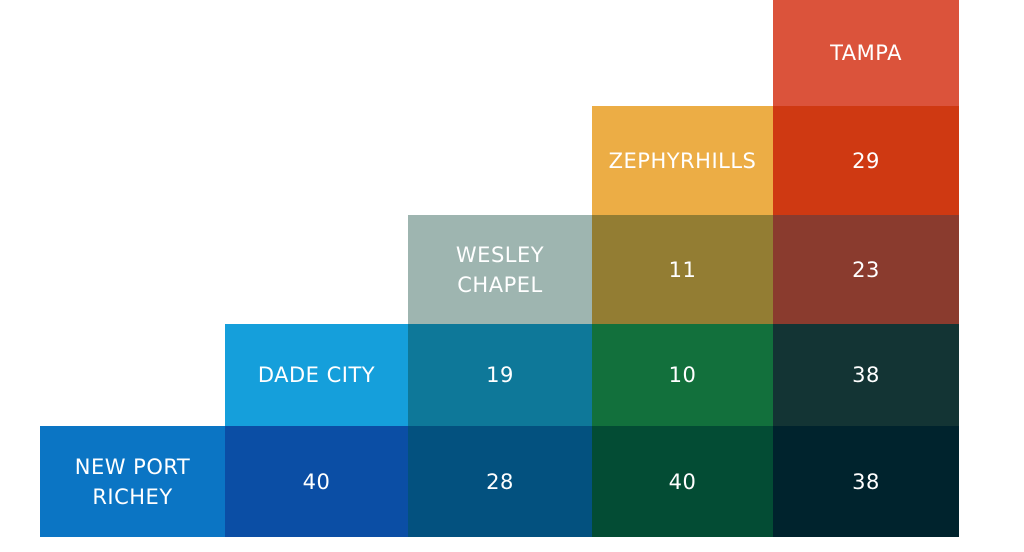  What do you see at coordinates (866, 160) in the screenshot?
I see `distance-value-cell: 29` at bounding box center [866, 160].